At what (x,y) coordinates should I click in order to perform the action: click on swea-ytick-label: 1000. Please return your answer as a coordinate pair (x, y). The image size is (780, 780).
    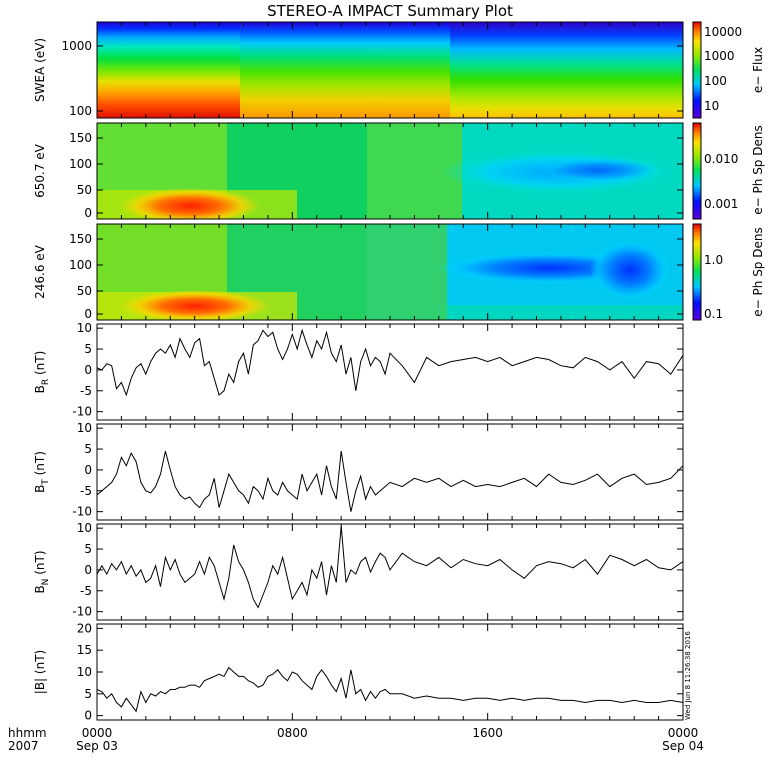
    Looking at the image, I should click on (76, 46).